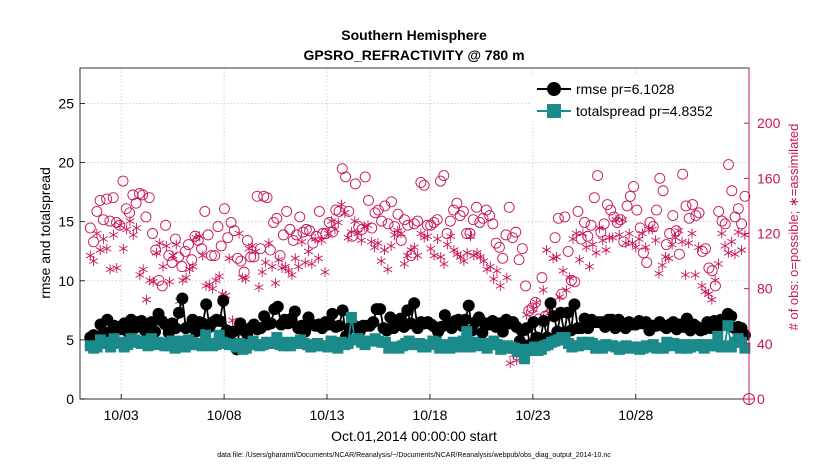 The width and height of the screenshot is (830, 475). Describe the element at coordinates (66, 281) in the screenshot. I see `y-tick-label: 10` at that location.